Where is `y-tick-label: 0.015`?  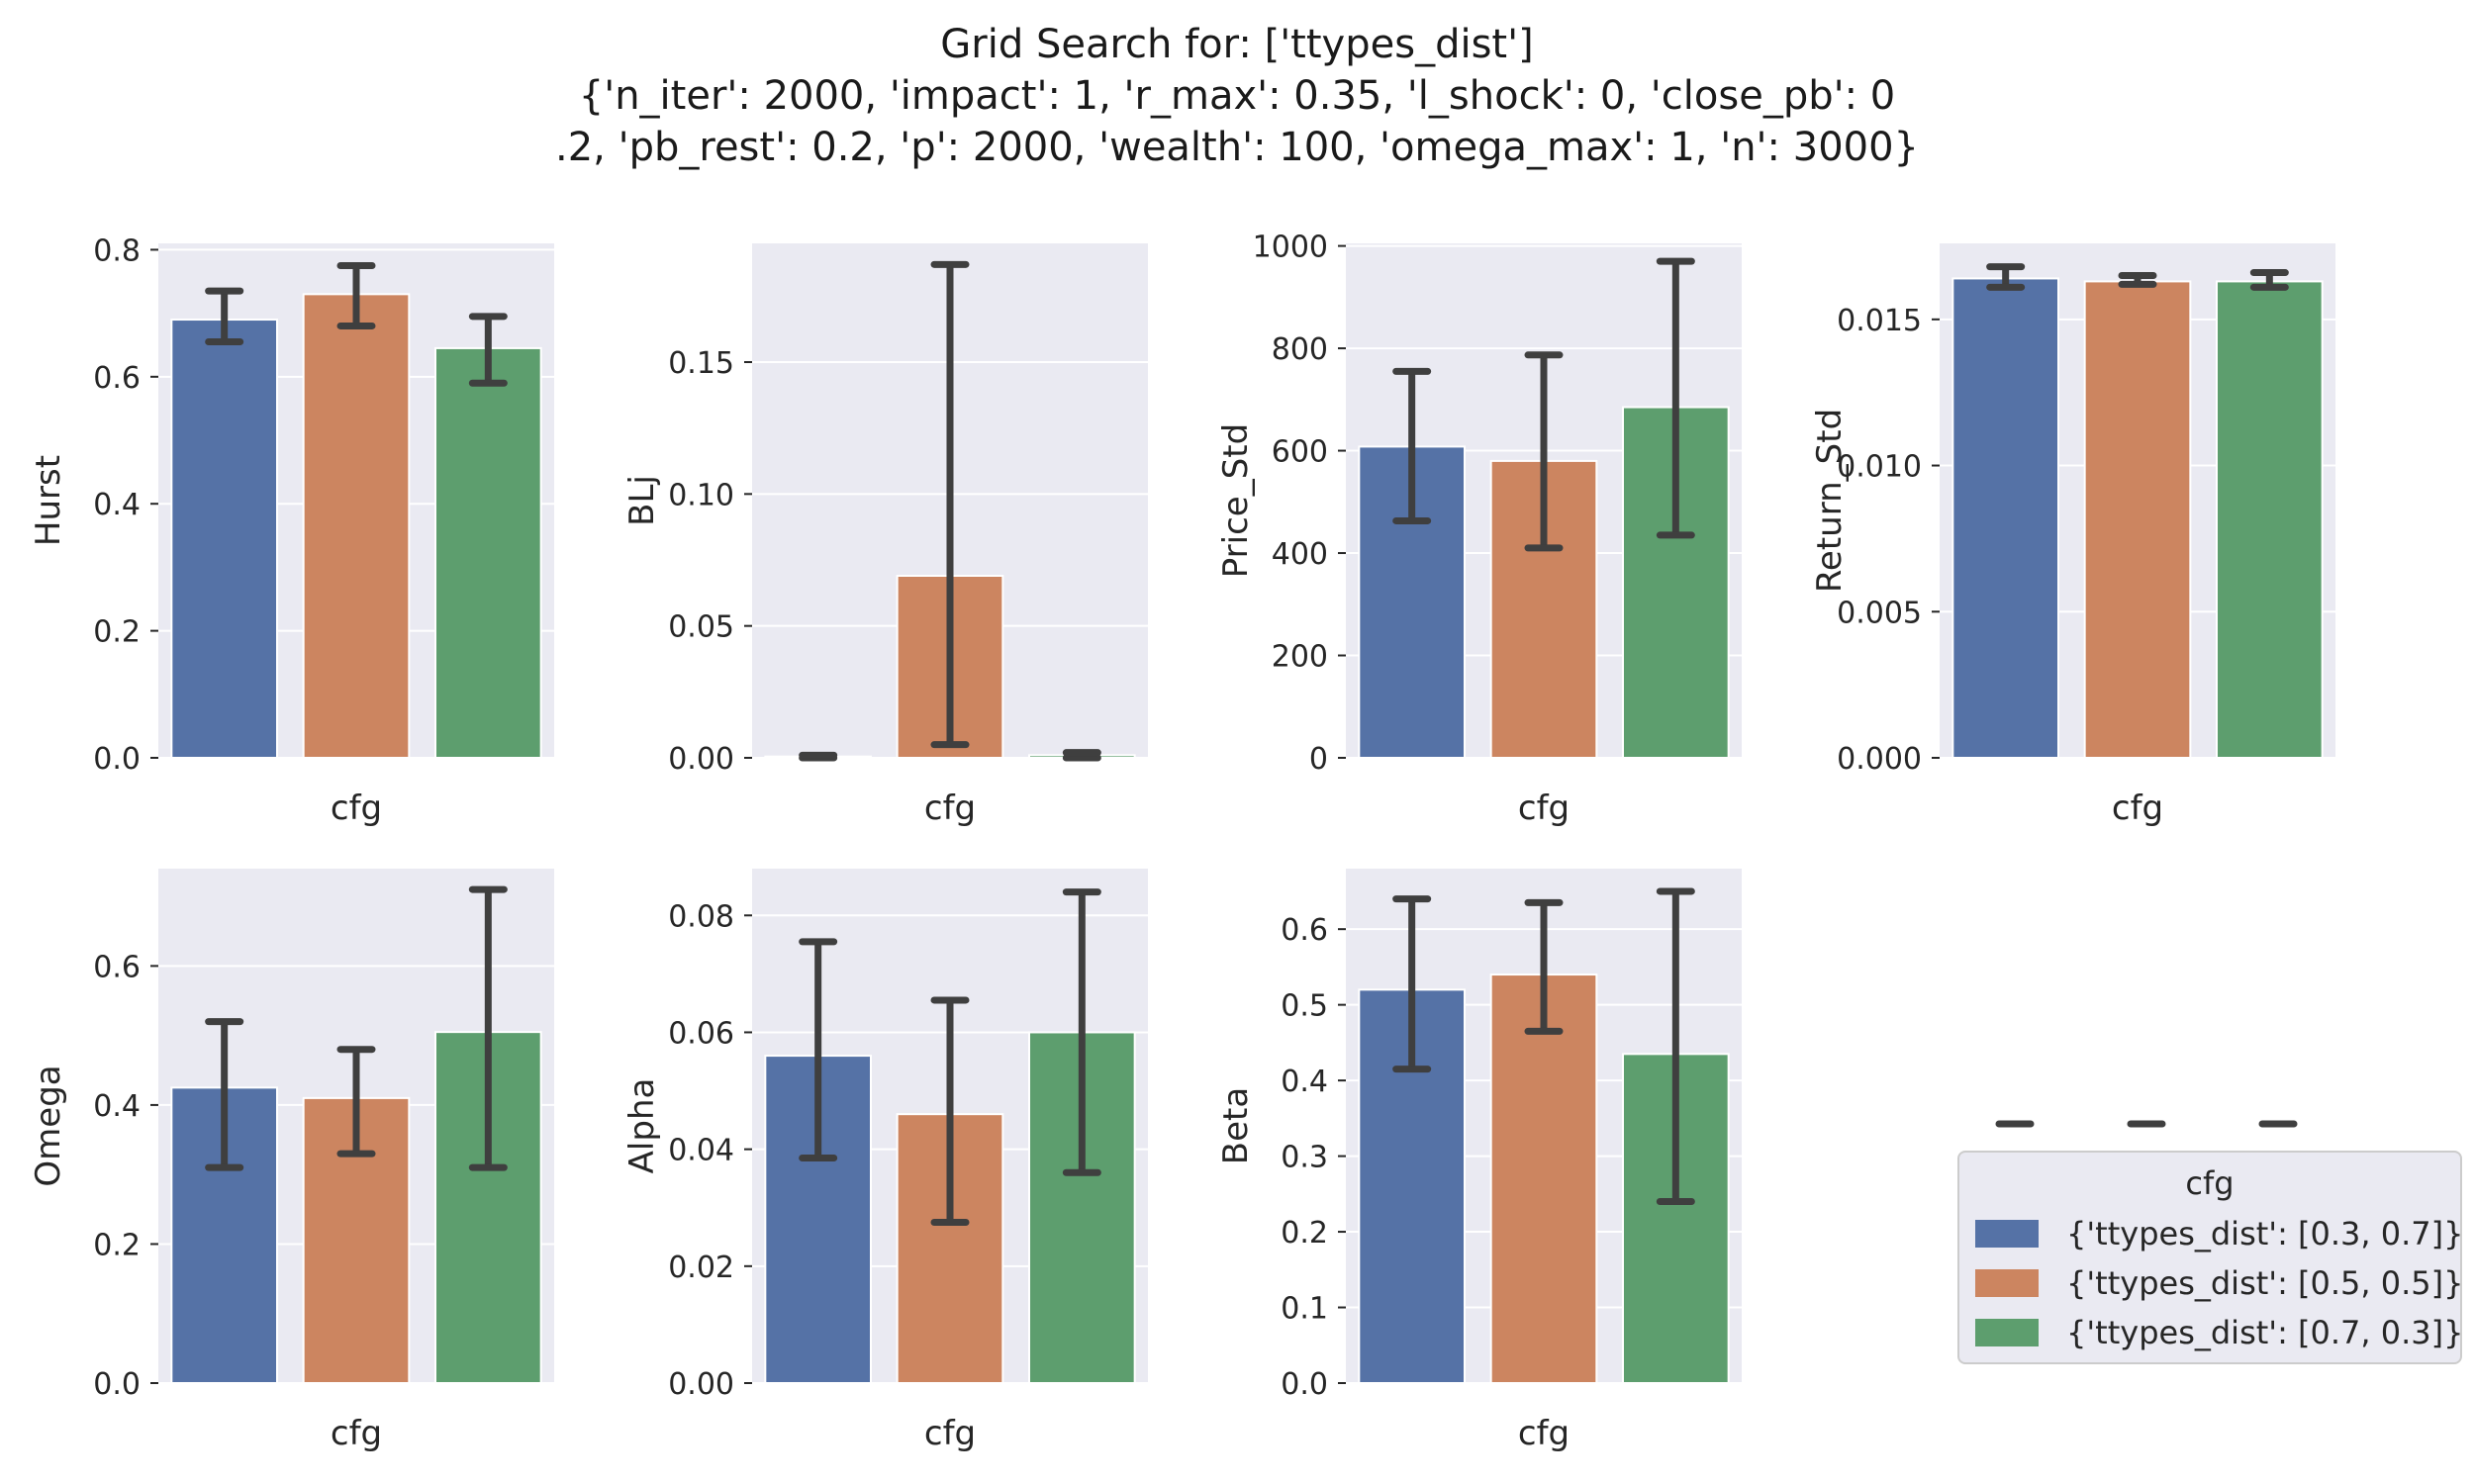
y-tick-label: 0.015 is located at coordinates (1879, 321).